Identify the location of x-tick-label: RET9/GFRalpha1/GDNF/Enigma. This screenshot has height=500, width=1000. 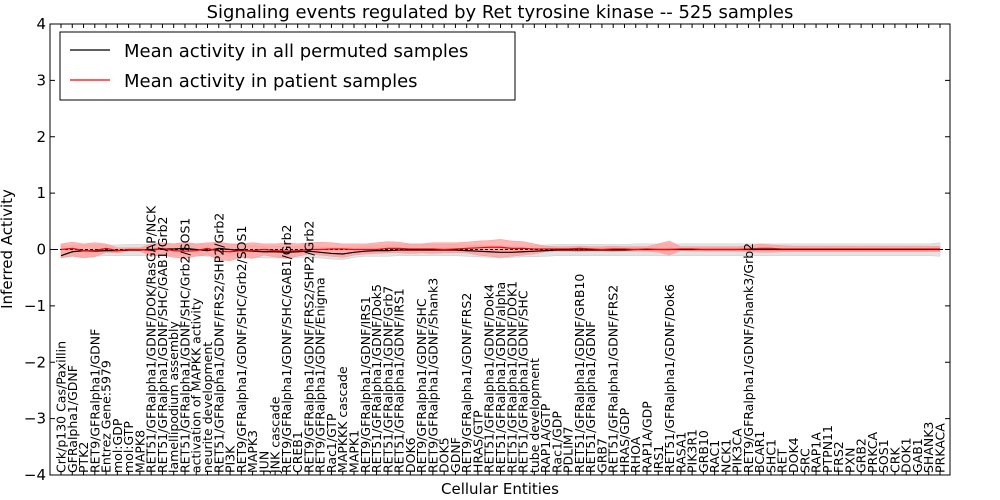
(320, 375).